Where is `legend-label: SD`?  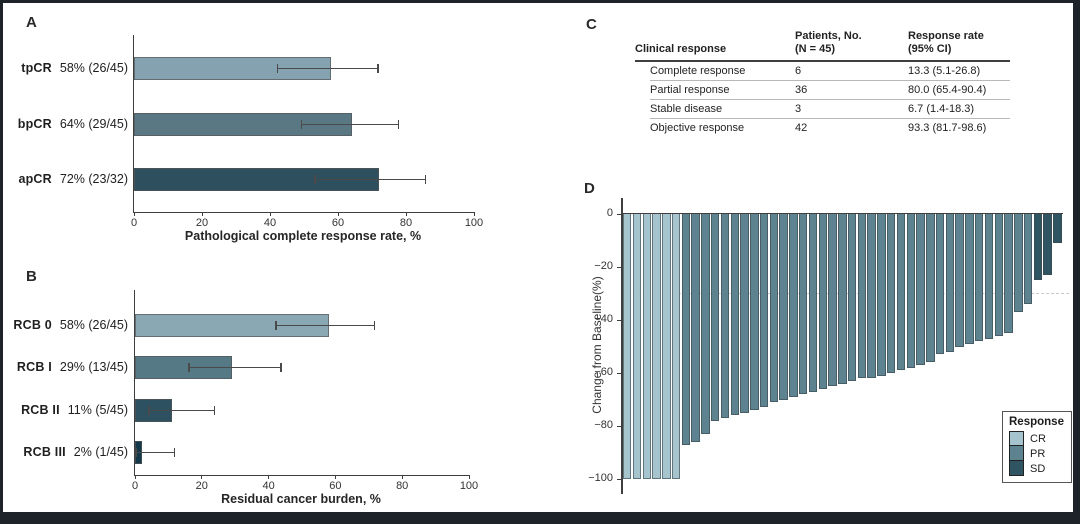 legend-label: SD is located at coordinates (1038, 468).